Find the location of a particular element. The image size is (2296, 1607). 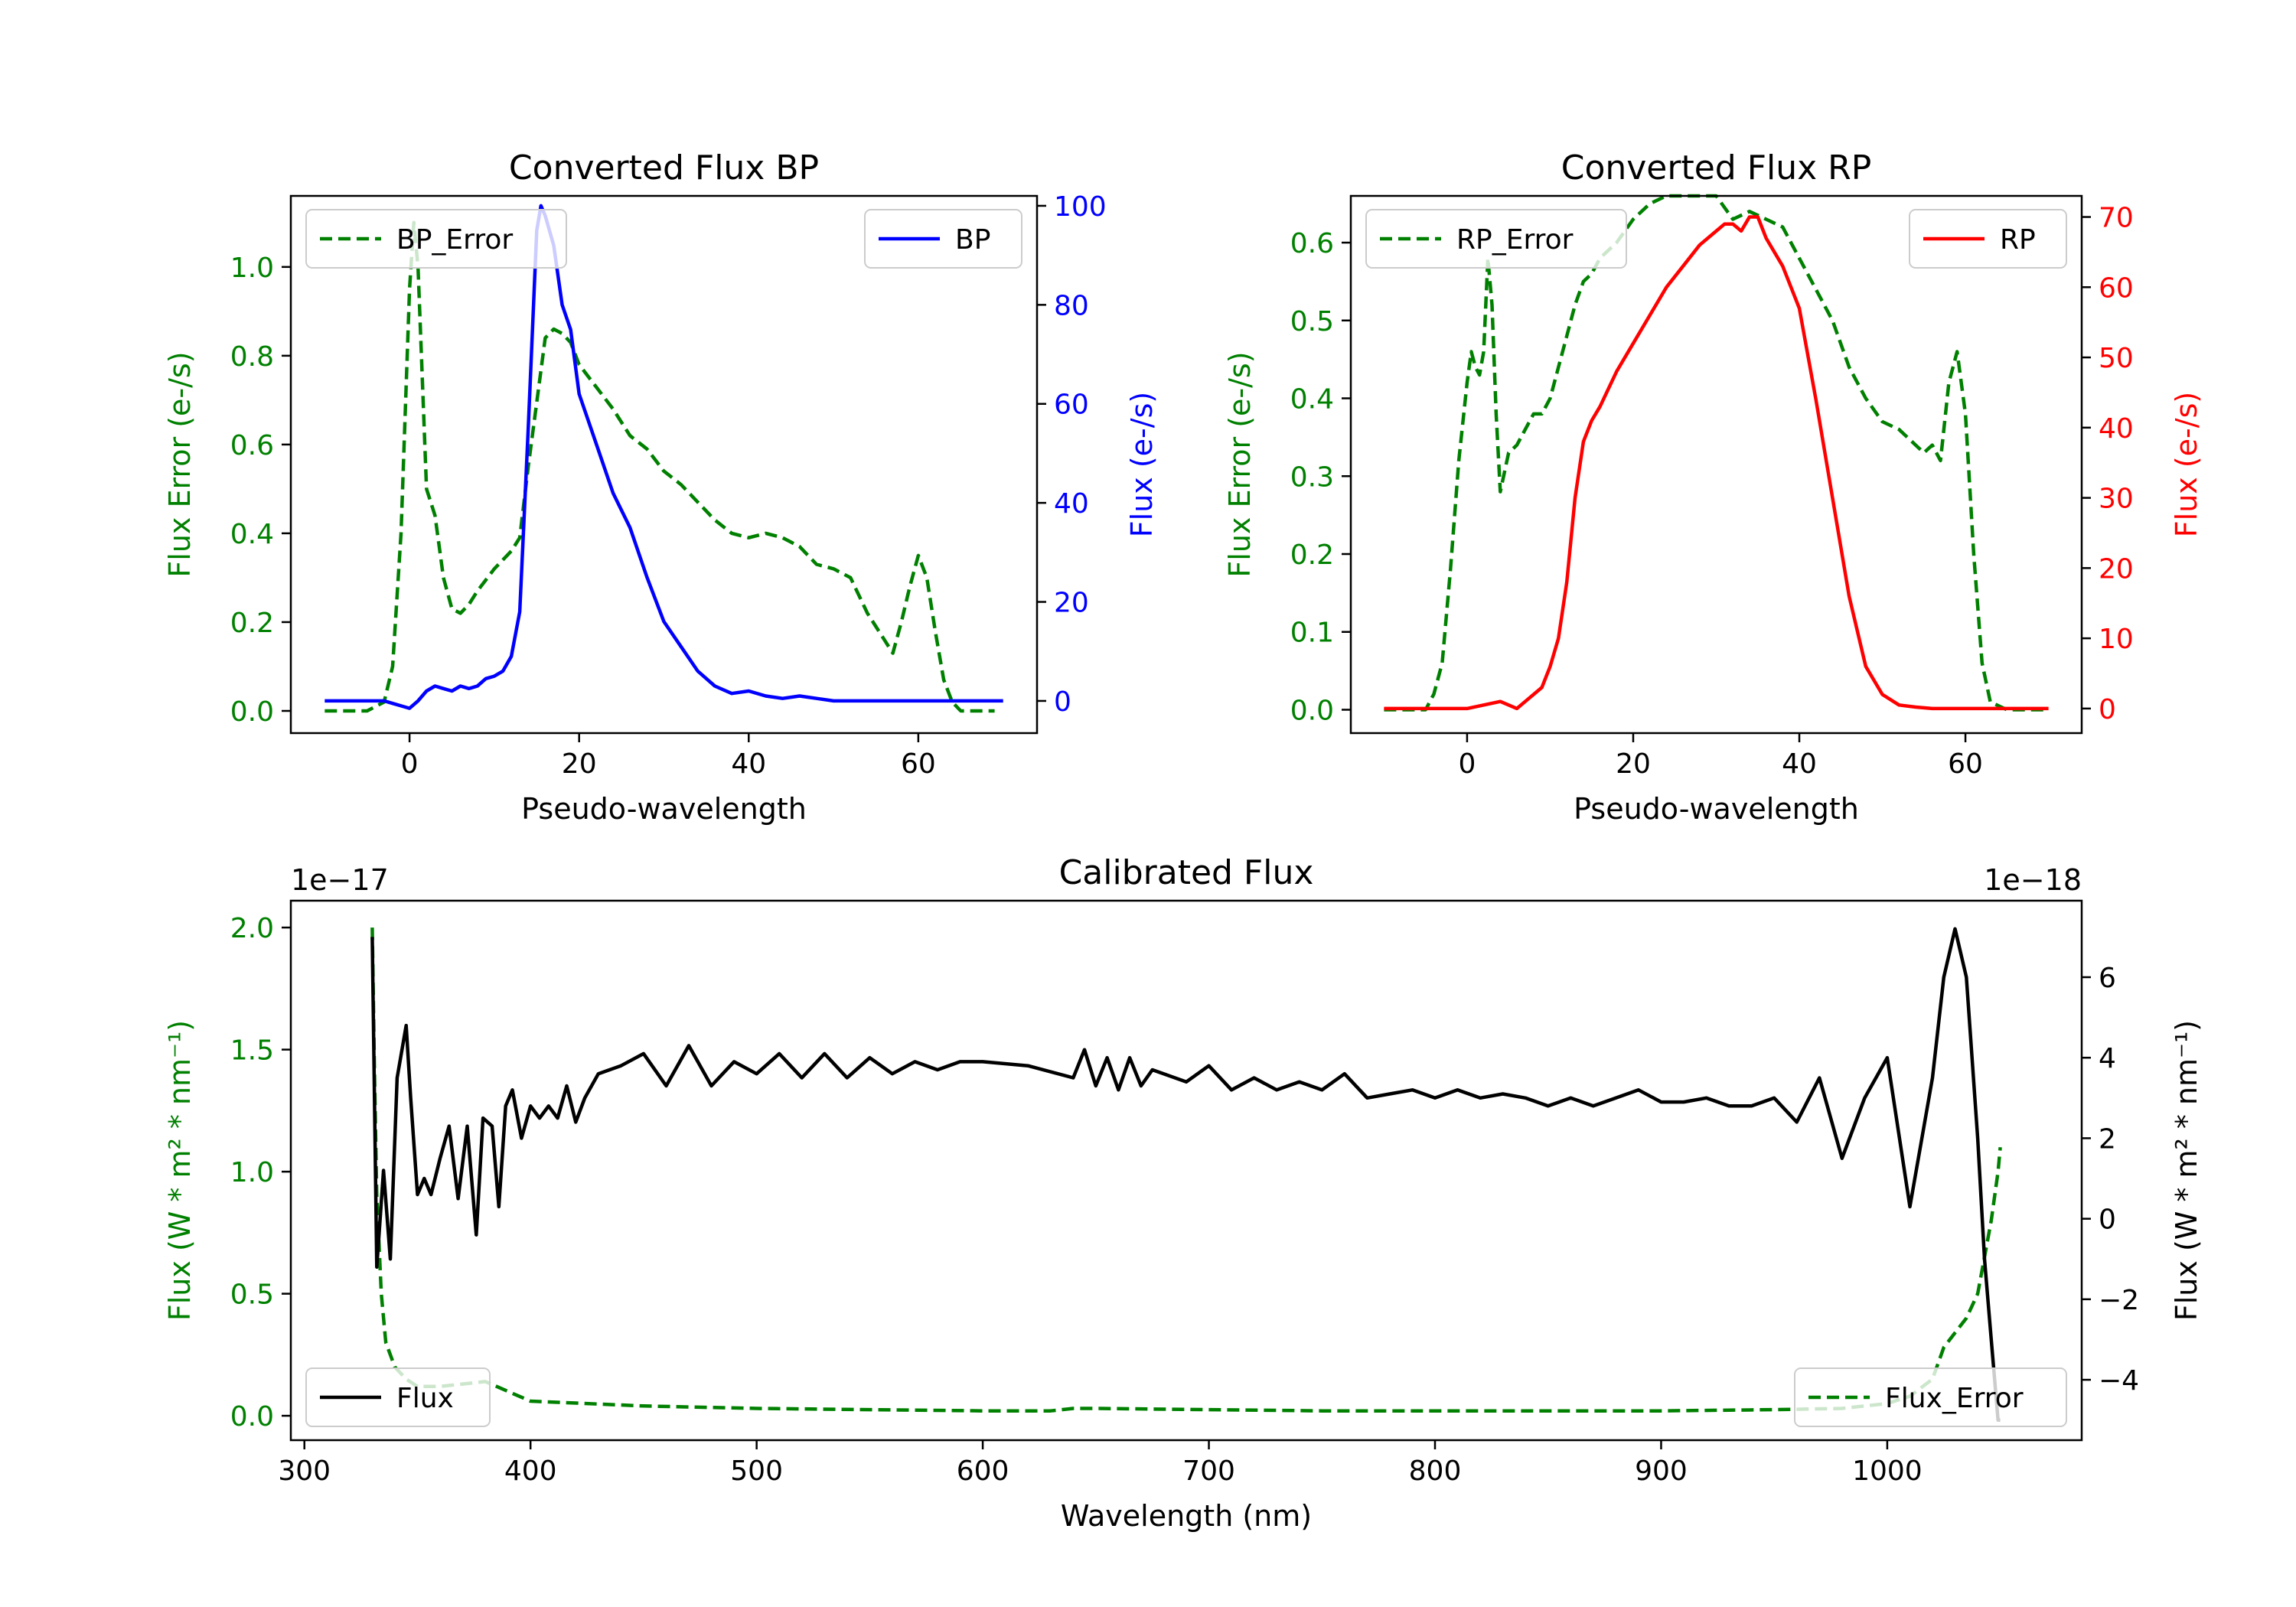

legend-label: BP is located at coordinates (972, 240).